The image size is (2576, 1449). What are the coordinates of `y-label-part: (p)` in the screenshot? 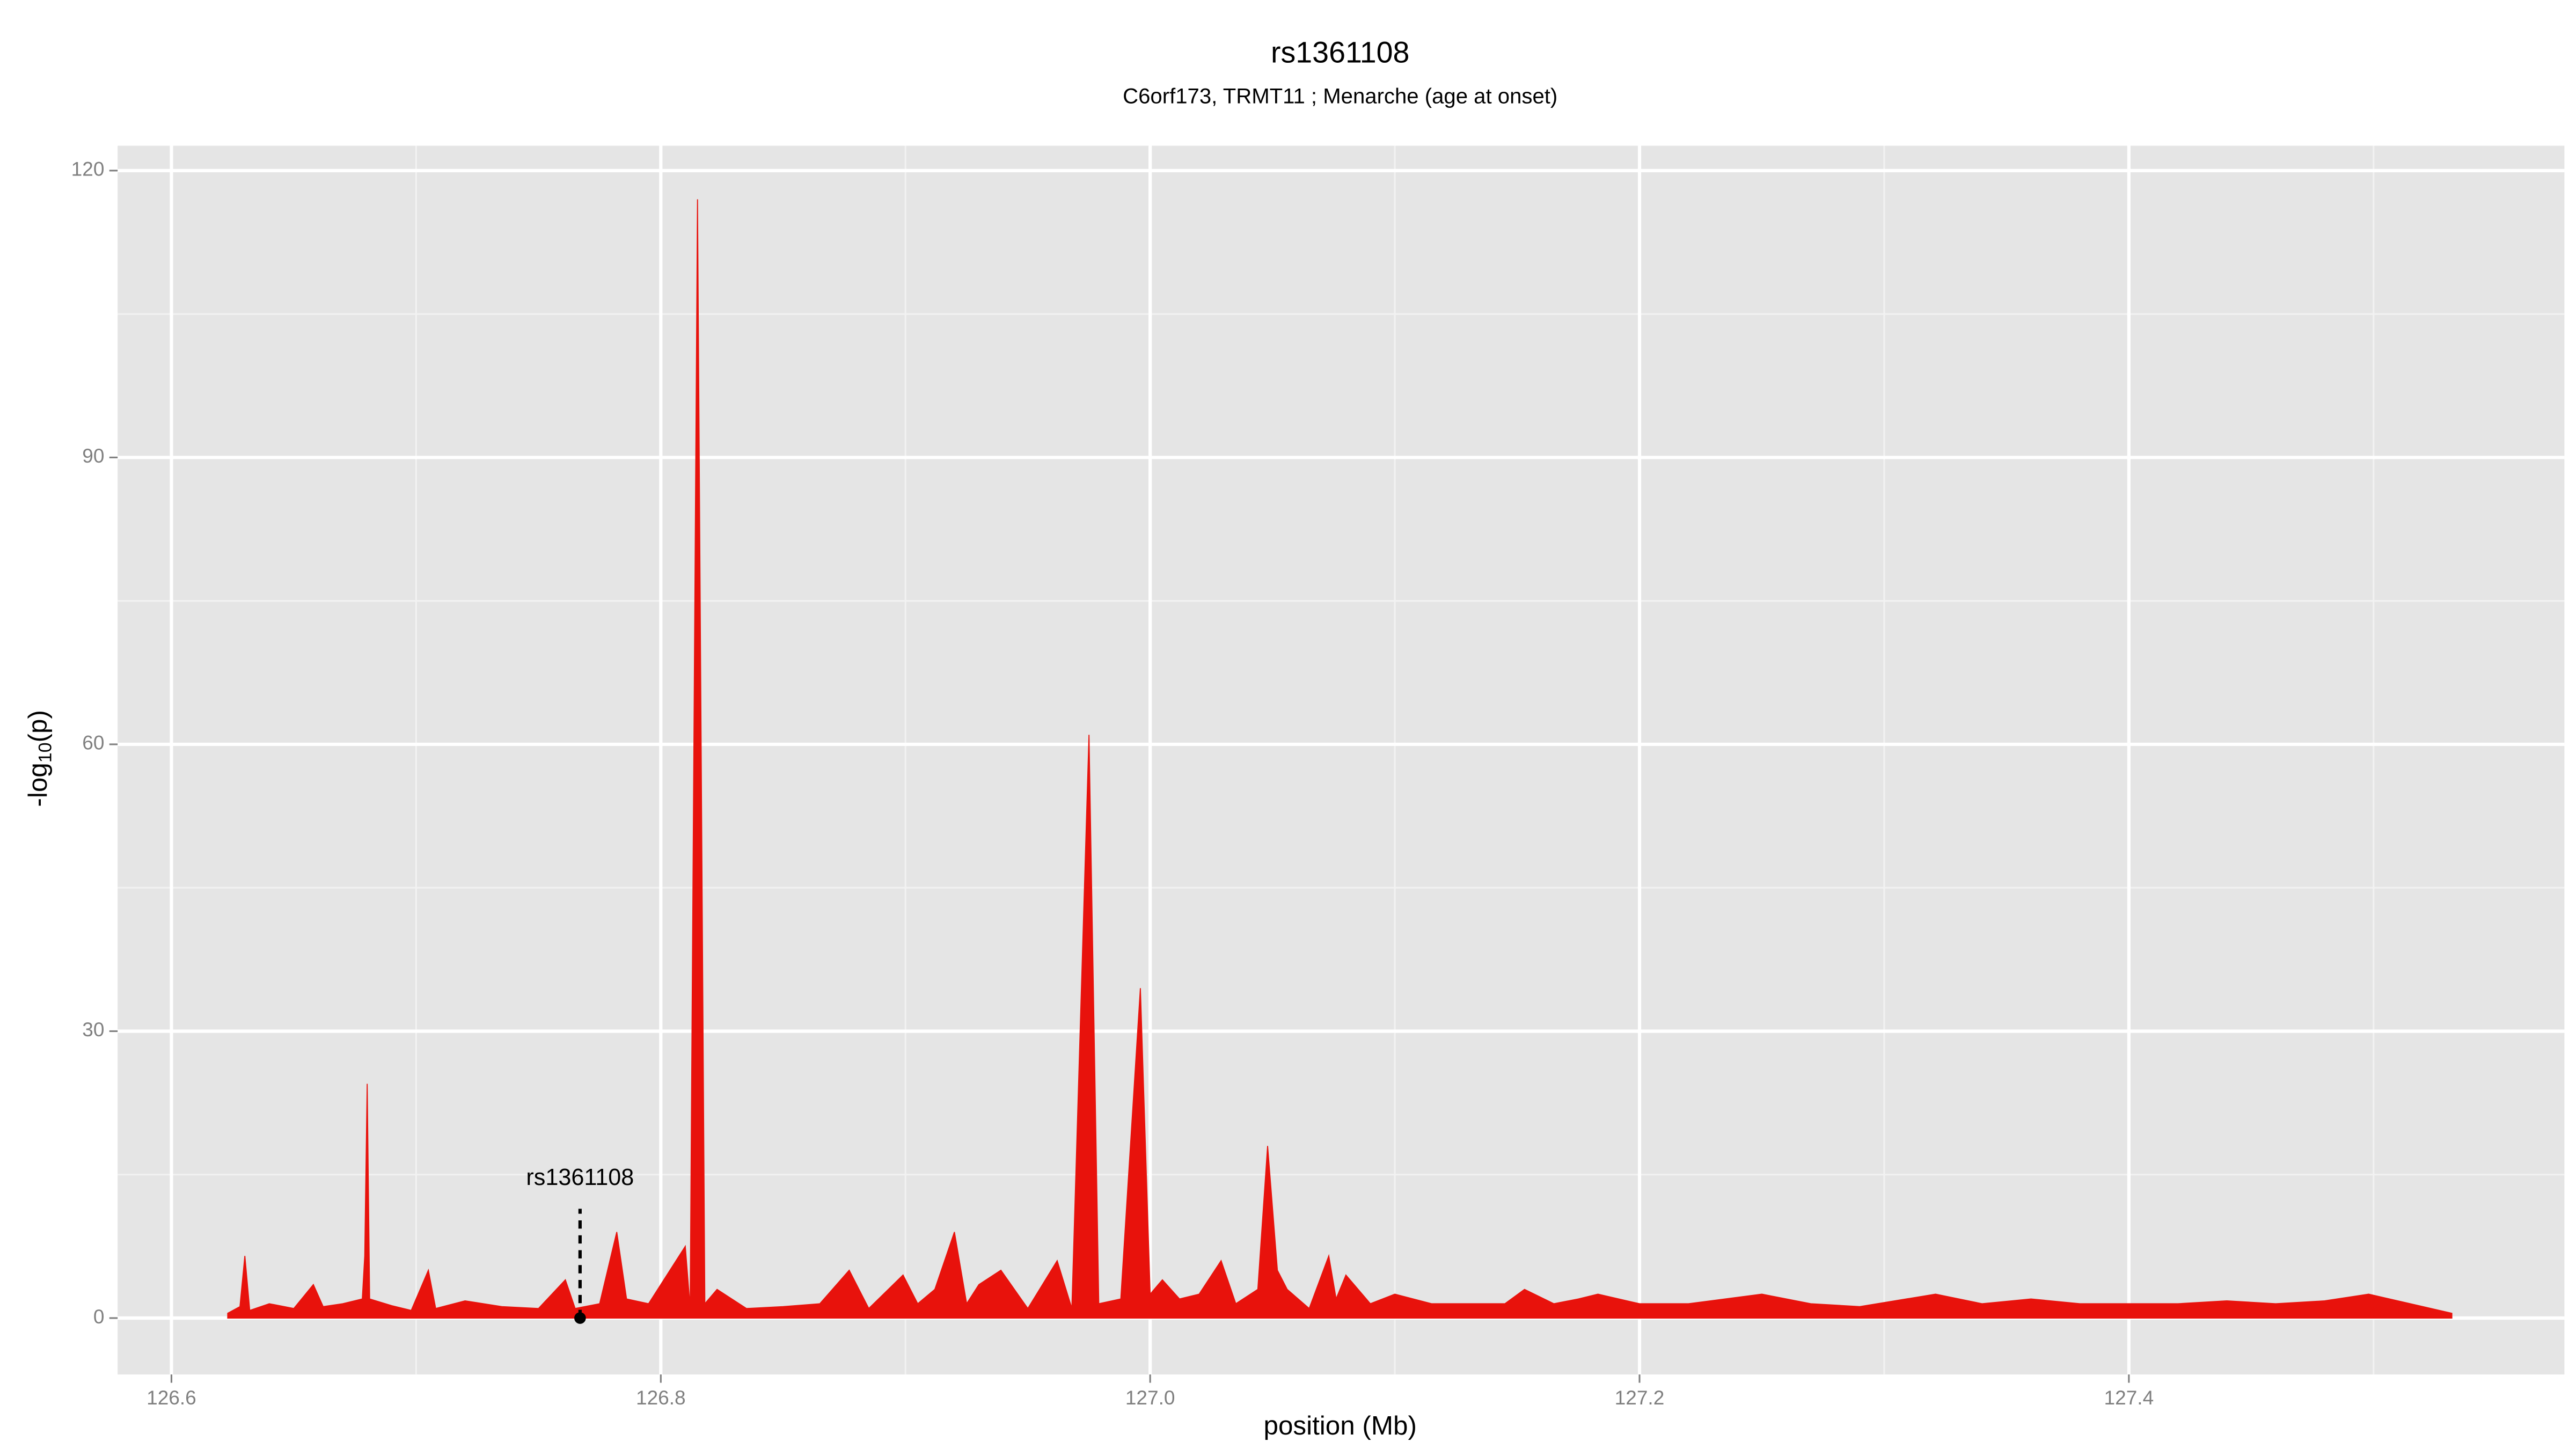 It's located at (38, 726).